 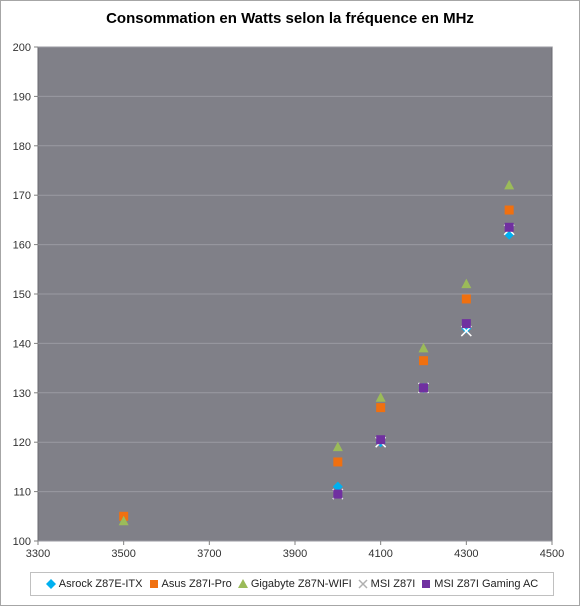 I want to click on y-tick-label: 110, so click(x=22, y=493).